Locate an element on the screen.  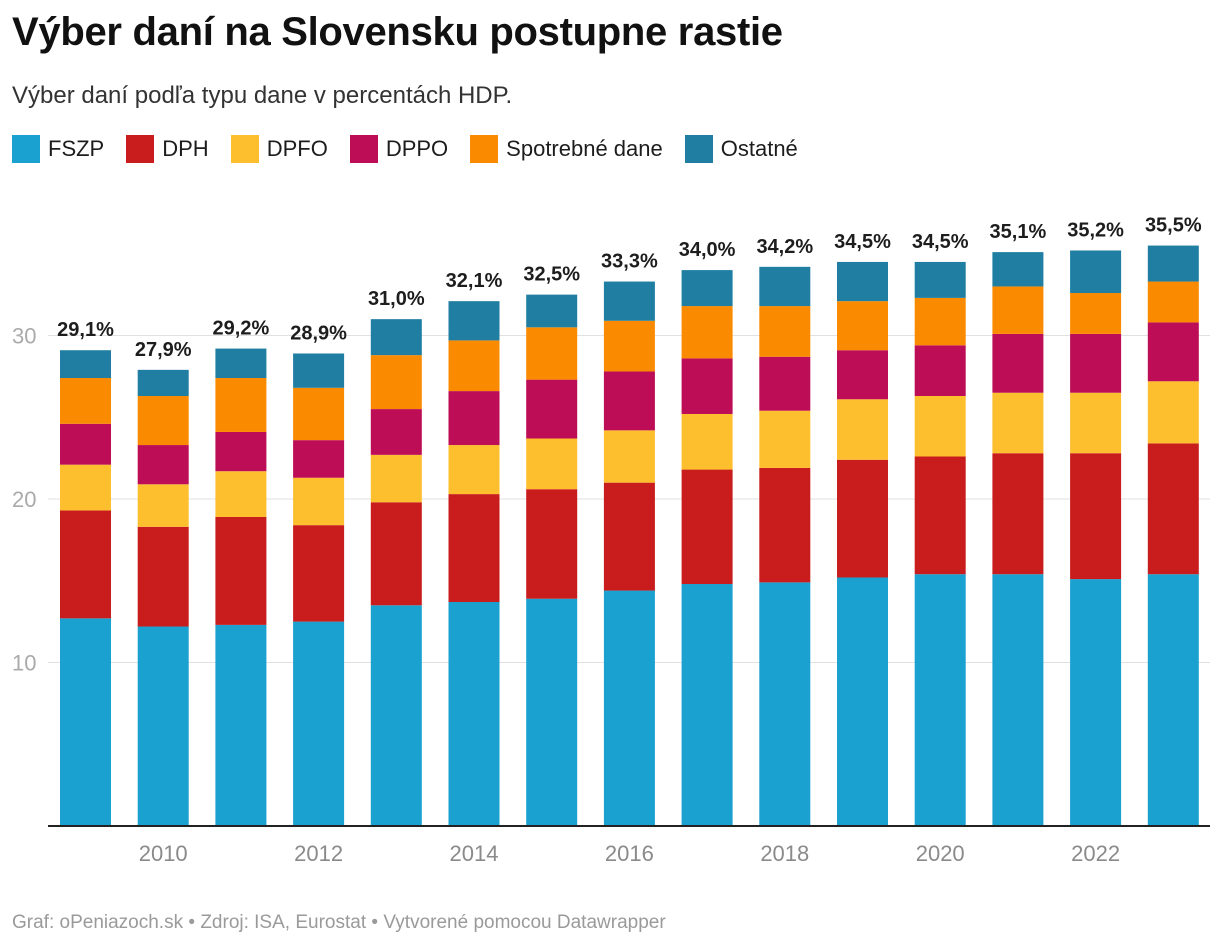
bar-segment-dph-2014 is located at coordinates (474, 548).